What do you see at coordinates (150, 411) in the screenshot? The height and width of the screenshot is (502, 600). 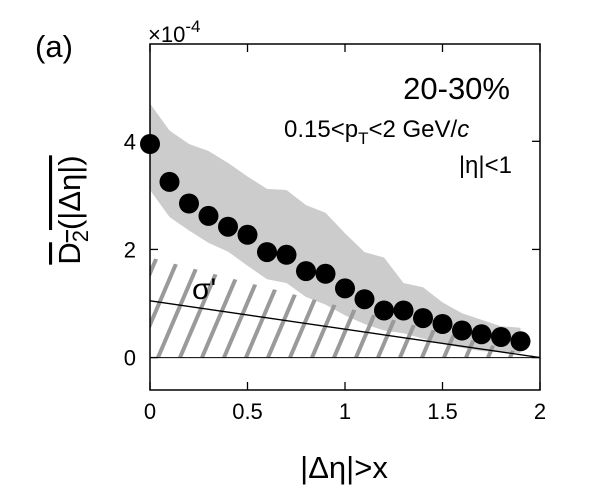 I see `x-tick-label: 0` at bounding box center [150, 411].